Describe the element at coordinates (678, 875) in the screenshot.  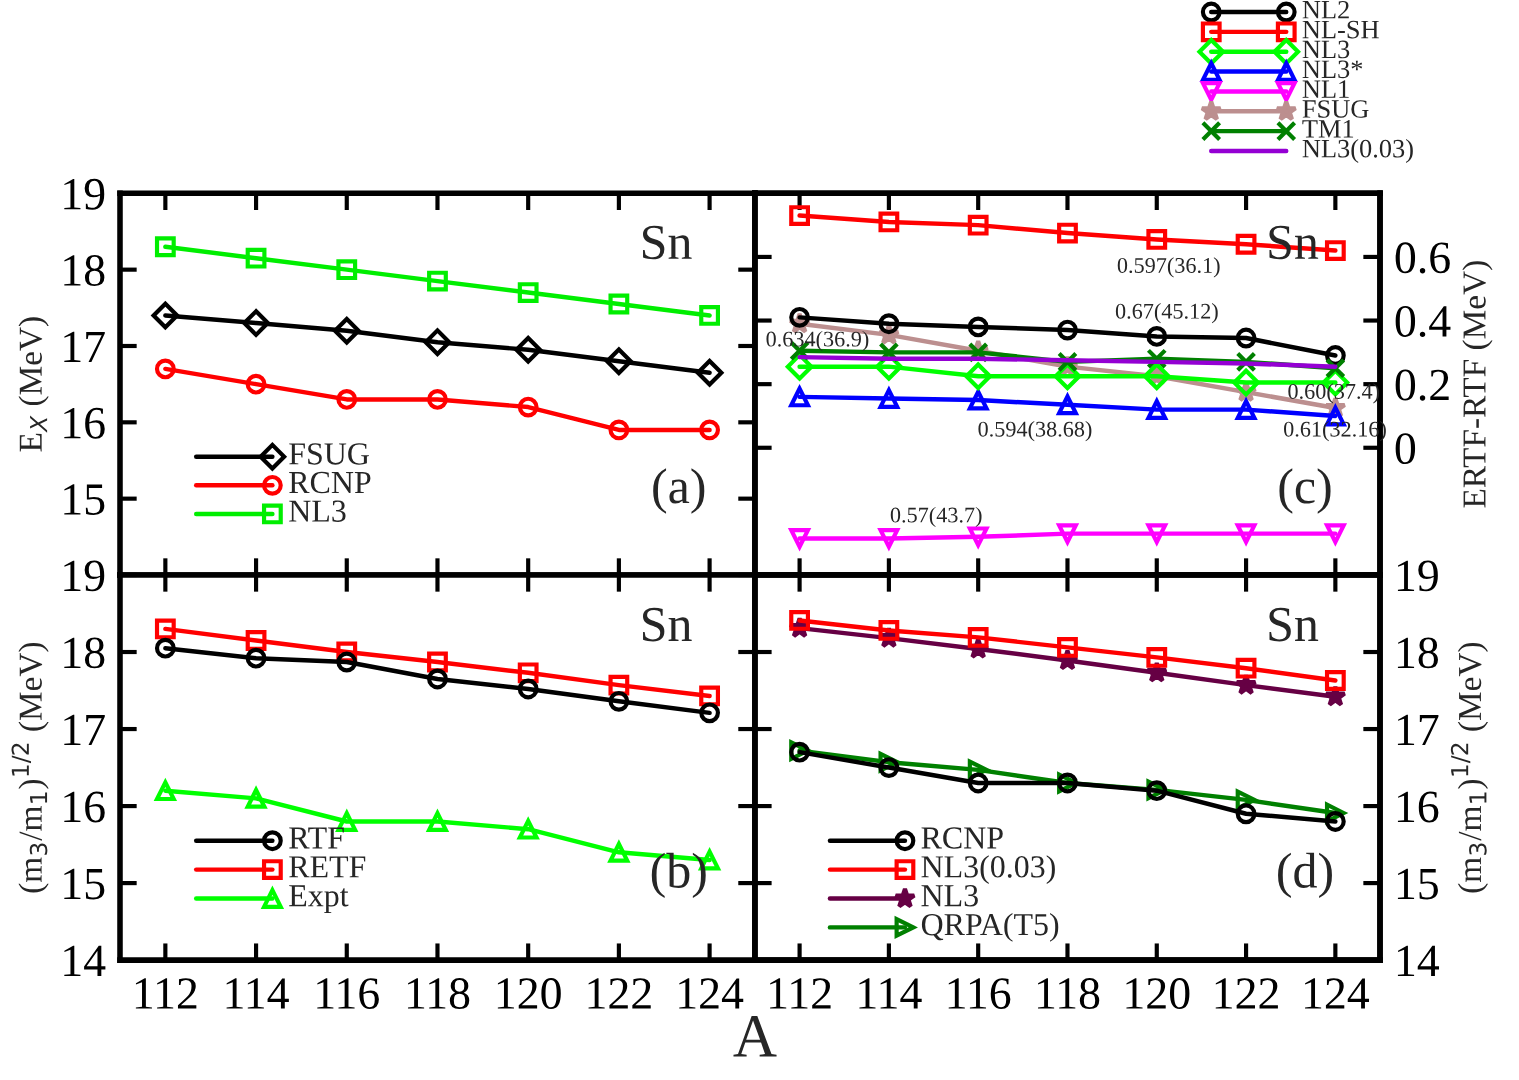
I see `annotation: (b)` at that location.